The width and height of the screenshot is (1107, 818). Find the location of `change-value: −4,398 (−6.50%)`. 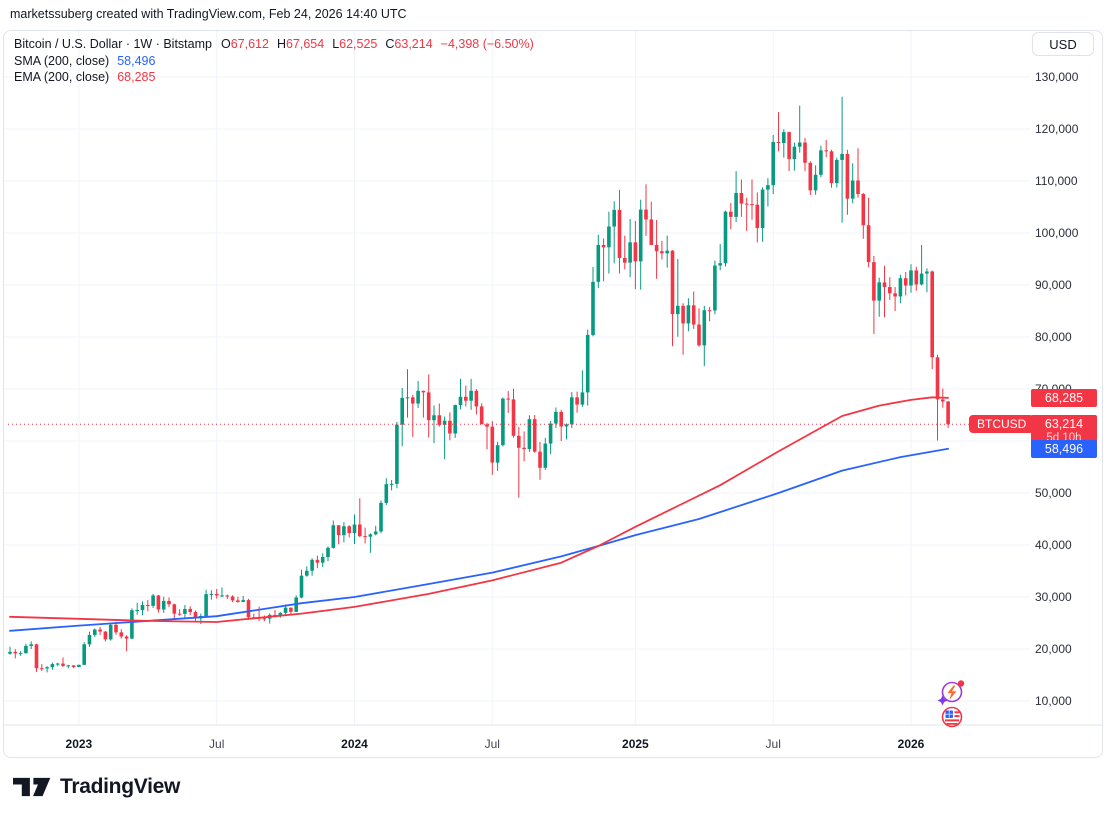

change-value: −4,398 (−6.50%) is located at coordinates (487, 44).